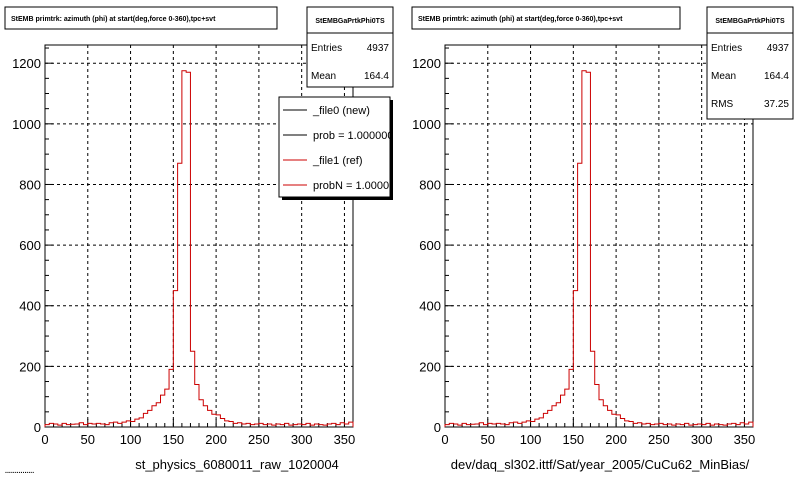  What do you see at coordinates (426, 124) in the screenshot?
I see `y-tick-label: 1000` at bounding box center [426, 124].